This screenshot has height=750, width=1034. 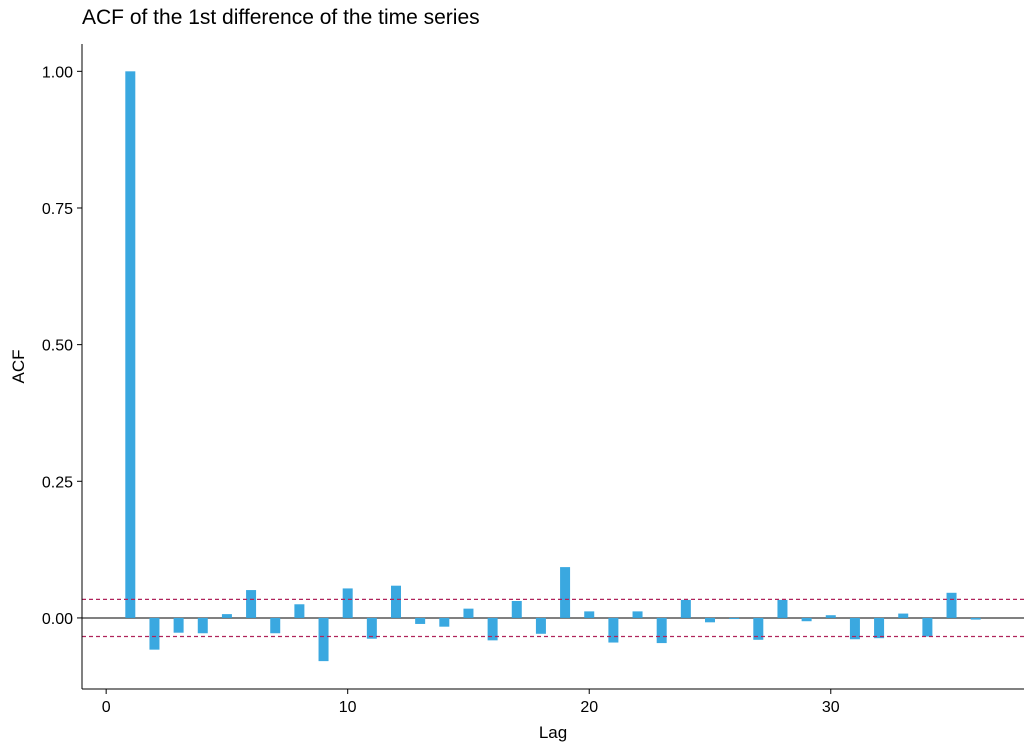 What do you see at coordinates (57, 482) in the screenshot?
I see `y-tick-label: 0.25` at bounding box center [57, 482].